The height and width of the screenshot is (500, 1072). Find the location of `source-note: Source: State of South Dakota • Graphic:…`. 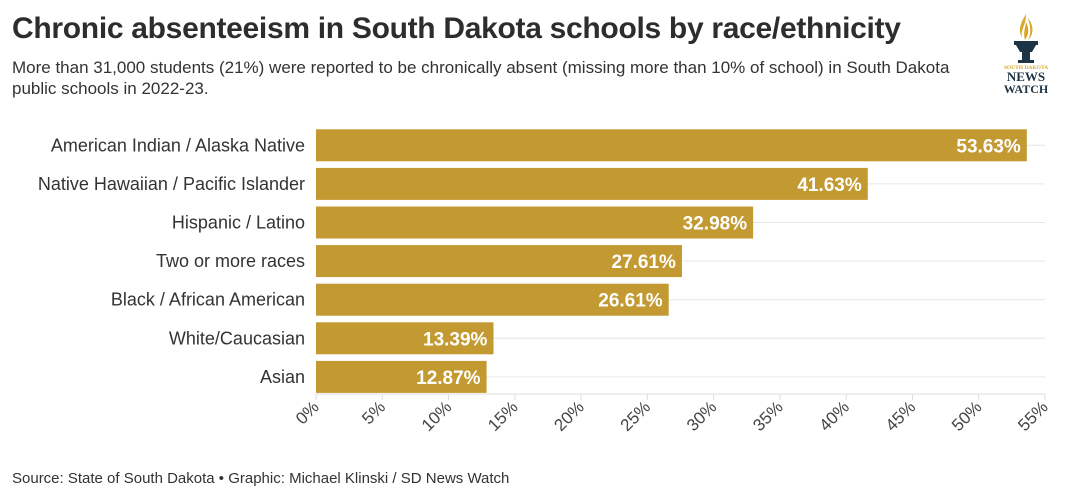

source-note: Source: State of South Dakota • Graphic:… is located at coordinates (261, 478).